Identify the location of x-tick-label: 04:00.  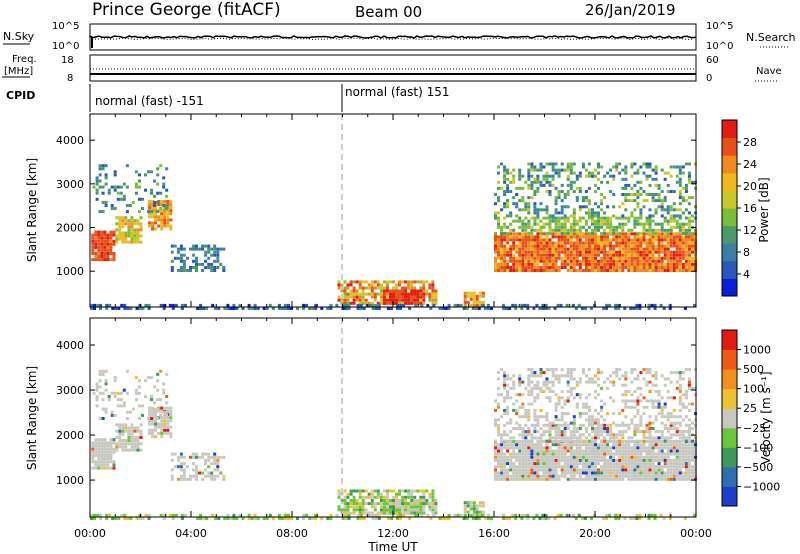
(191, 533).